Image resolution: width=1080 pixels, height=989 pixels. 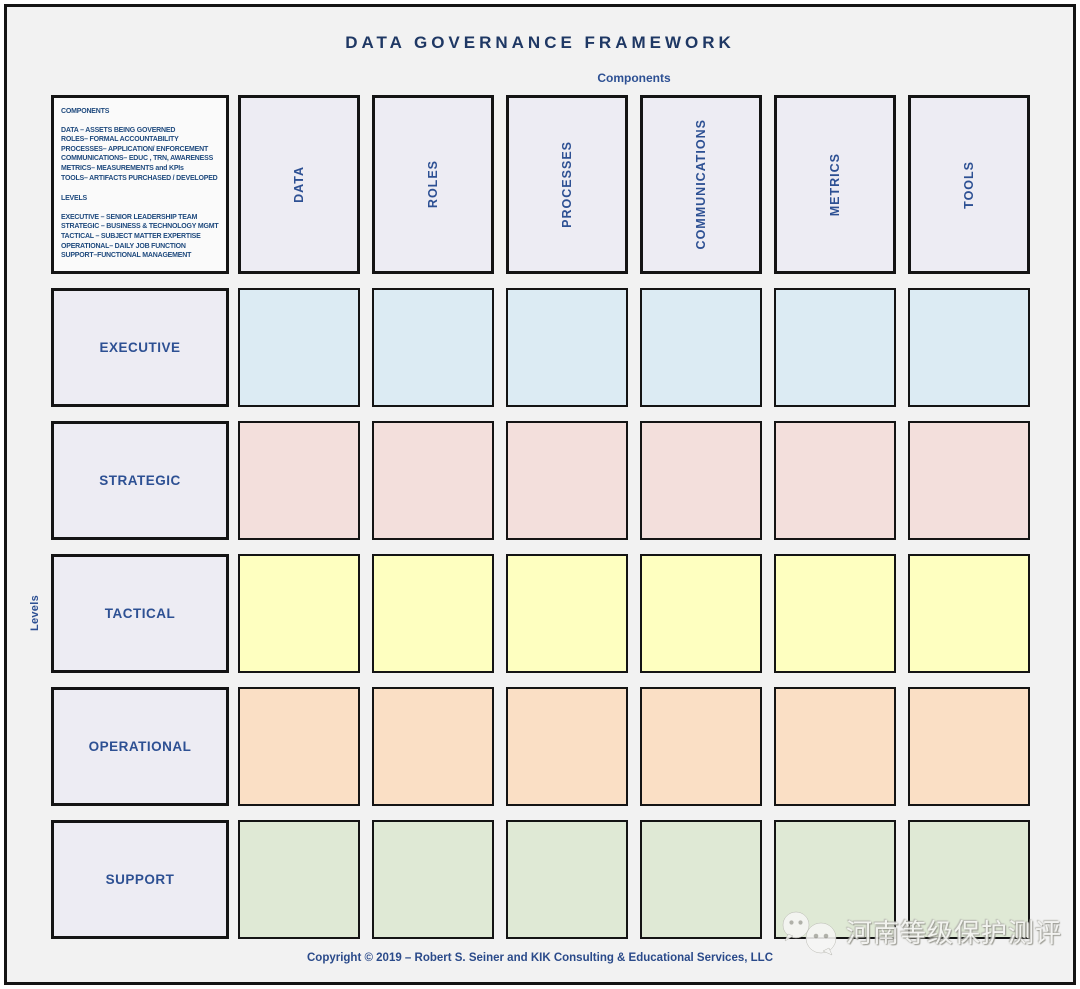 What do you see at coordinates (139, 178) in the screenshot?
I see `legend-line: TOOLS– ARTIFACTS PURCHASED / DEVELOPED` at bounding box center [139, 178].